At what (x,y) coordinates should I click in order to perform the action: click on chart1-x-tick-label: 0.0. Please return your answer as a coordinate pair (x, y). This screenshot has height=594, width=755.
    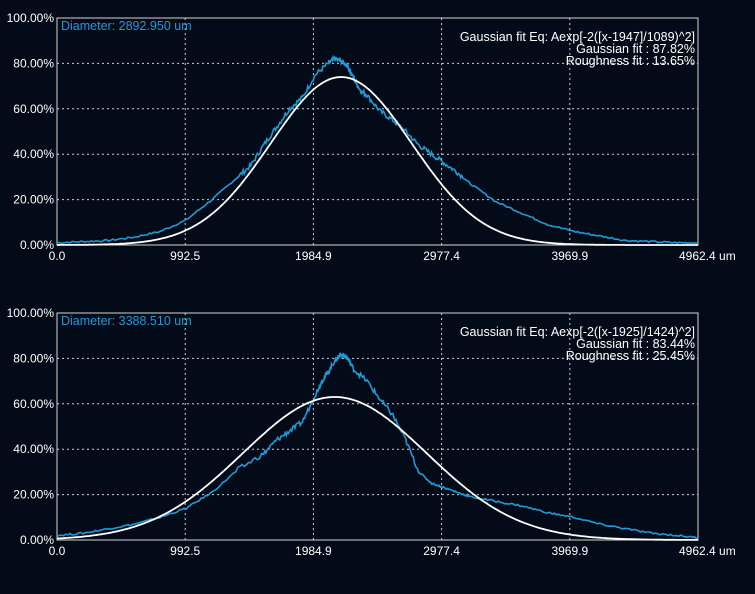
    Looking at the image, I should click on (57, 256).